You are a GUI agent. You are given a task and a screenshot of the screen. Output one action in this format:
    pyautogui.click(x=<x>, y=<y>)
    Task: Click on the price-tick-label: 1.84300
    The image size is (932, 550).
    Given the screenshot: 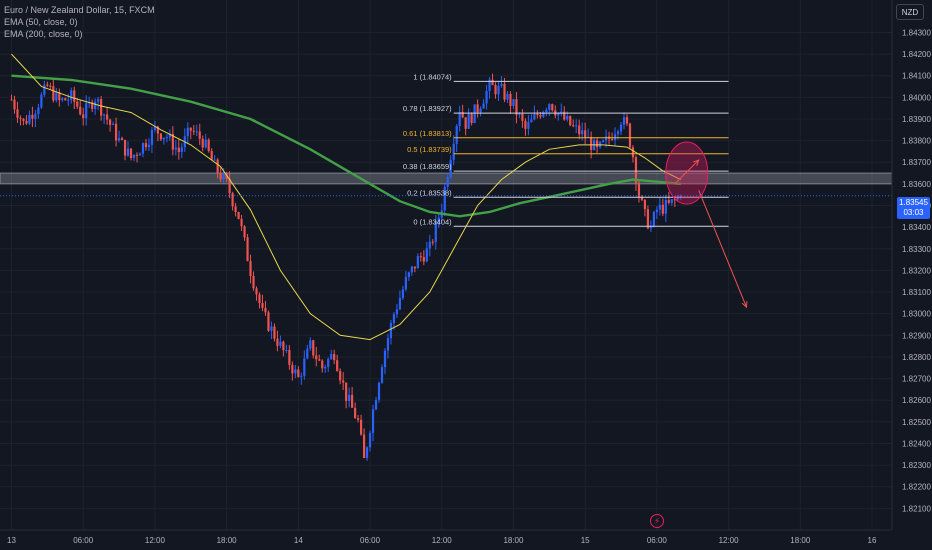 What is the action you would take?
    pyautogui.click(x=916, y=32)
    